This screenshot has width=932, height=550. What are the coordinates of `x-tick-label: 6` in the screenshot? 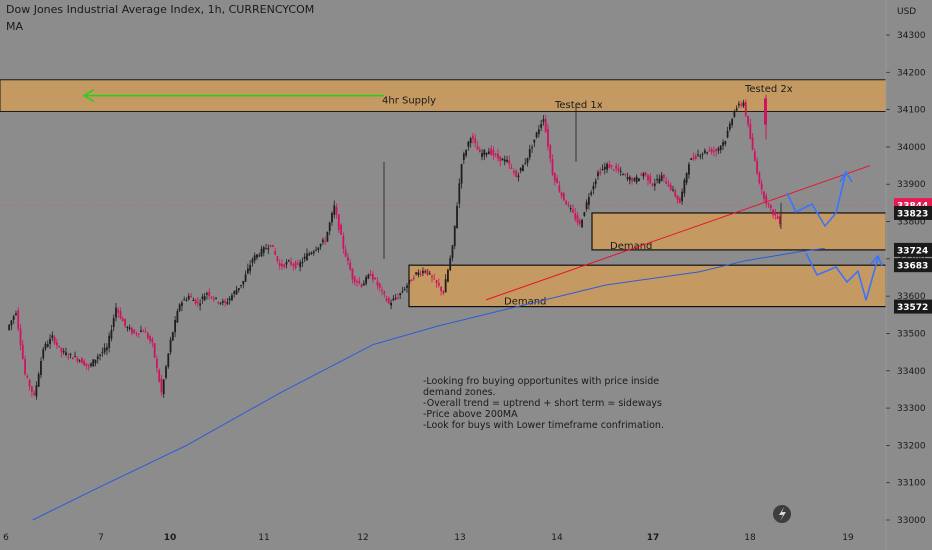 It's located at (6, 538).